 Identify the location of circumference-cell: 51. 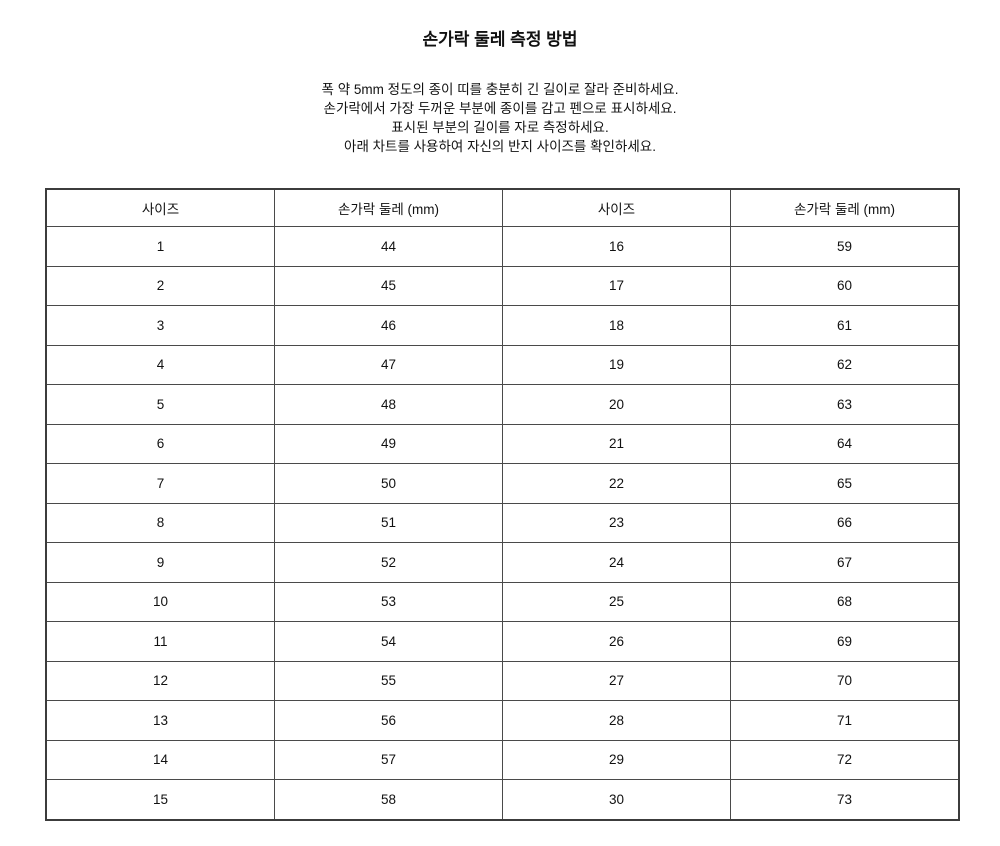
(388, 522).